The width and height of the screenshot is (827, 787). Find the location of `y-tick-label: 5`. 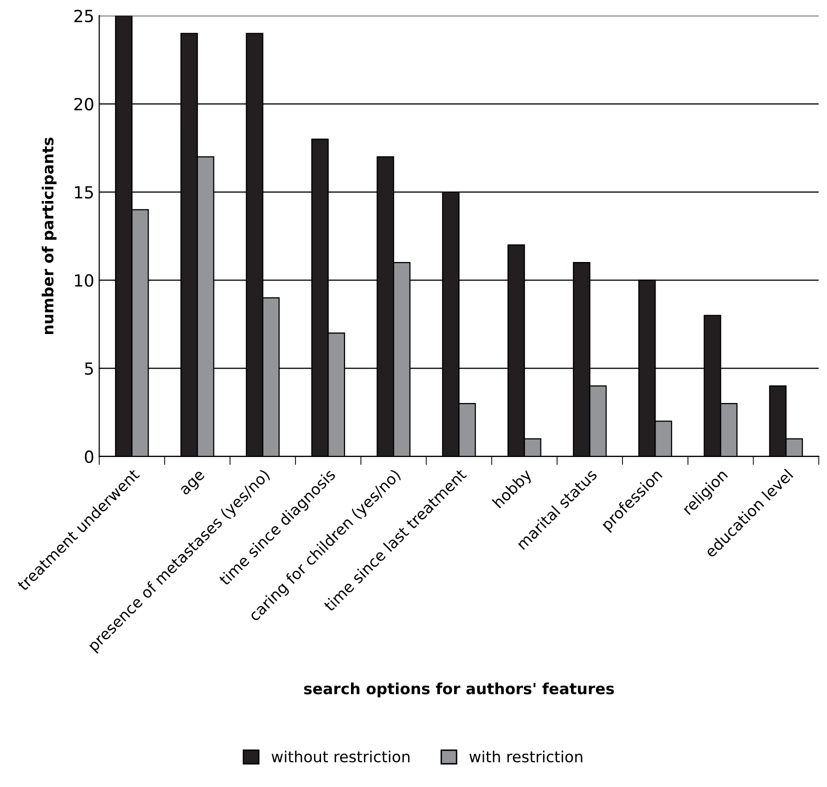

y-tick-label: 5 is located at coordinates (89, 368).